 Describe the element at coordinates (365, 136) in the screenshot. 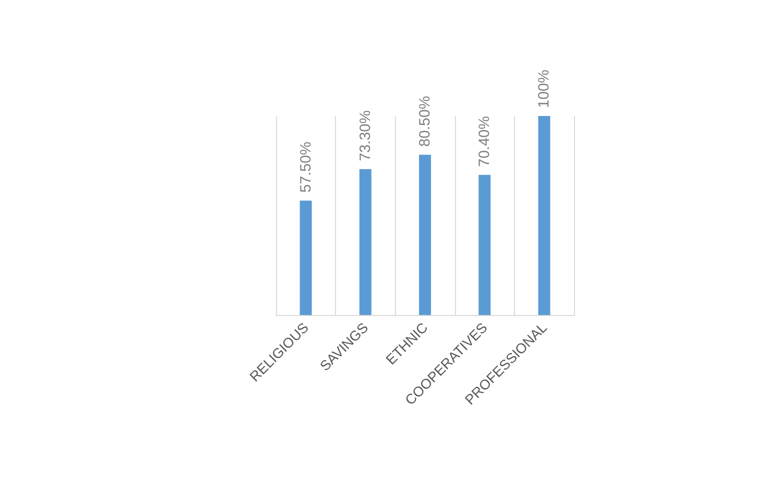

I see `data-label: 73.30%` at that location.